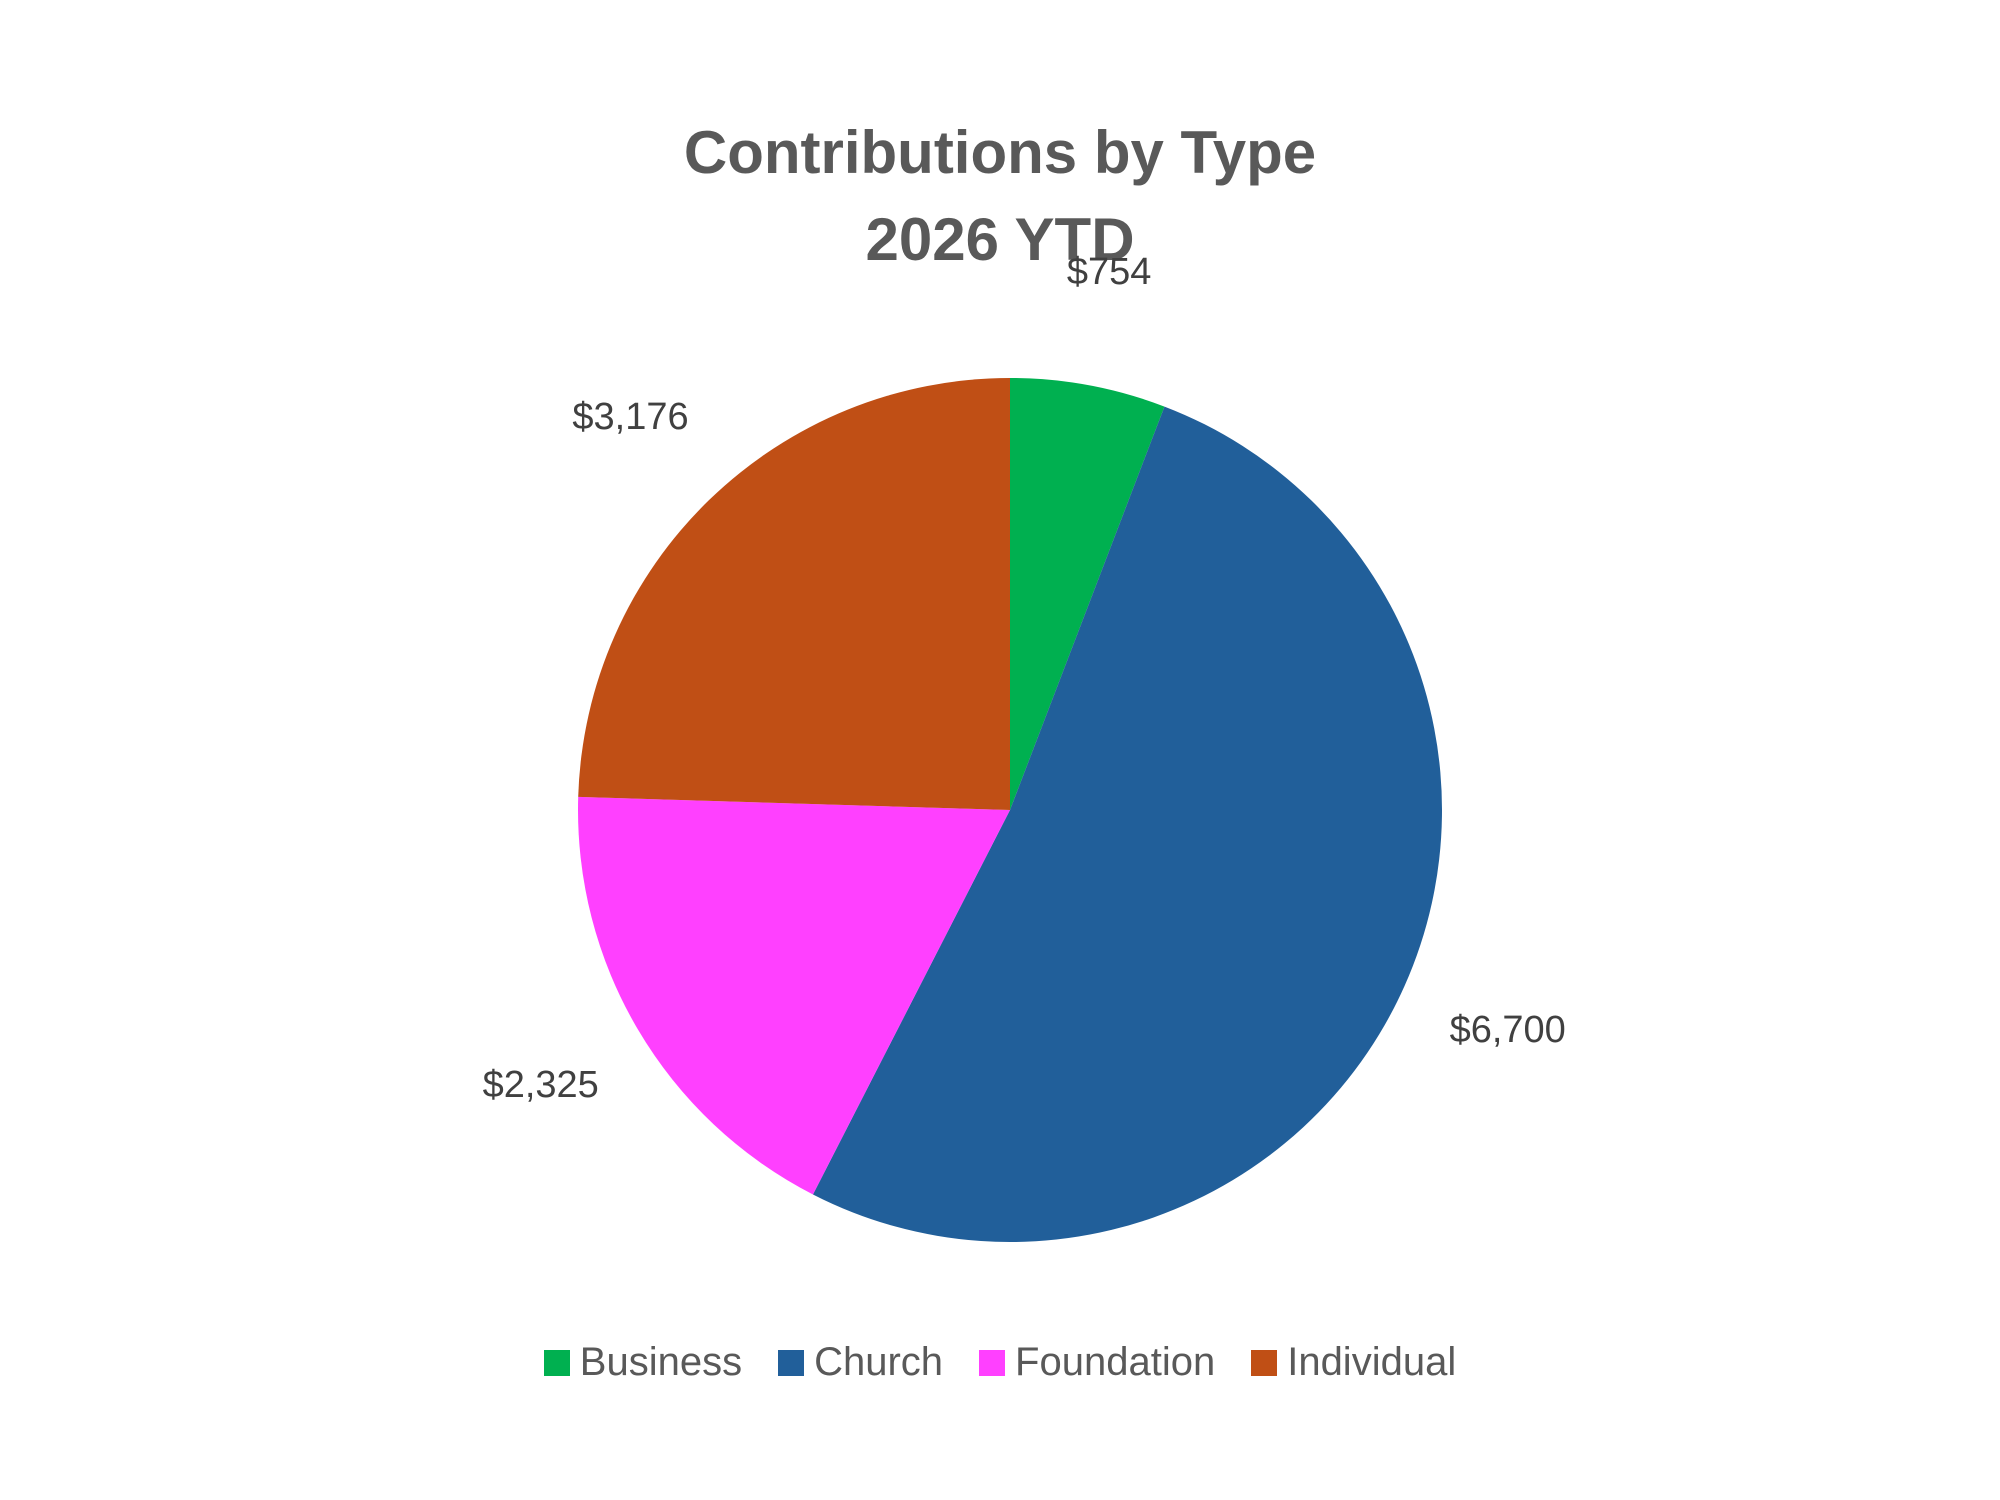 This screenshot has height=1500, width=2000. I want to click on legend-label-individual: Individual, so click(1372, 1362).